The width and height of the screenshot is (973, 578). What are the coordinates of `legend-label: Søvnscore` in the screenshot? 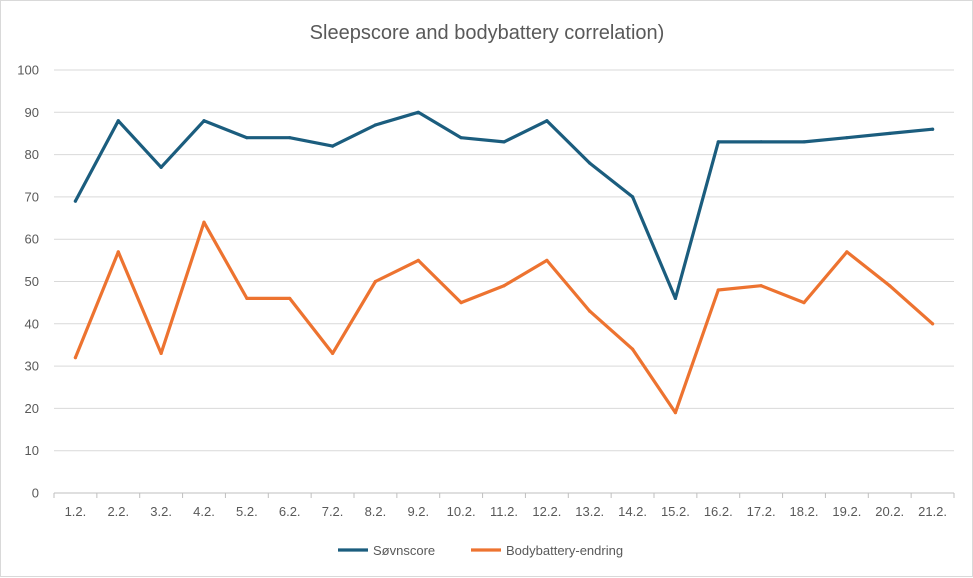 It's located at (404, 550).